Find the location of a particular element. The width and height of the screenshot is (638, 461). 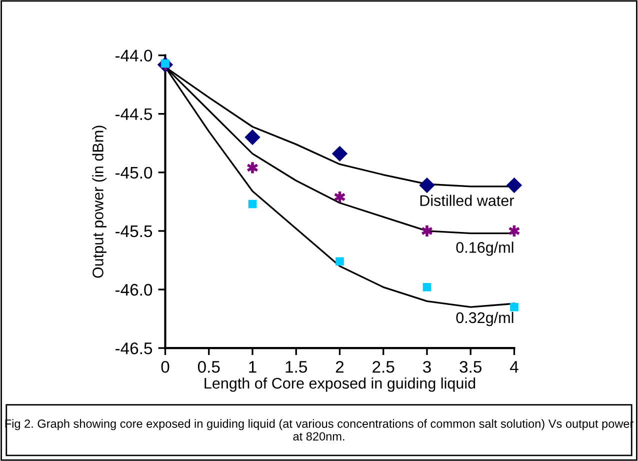

series-label: Distilled water is located at coordinates (467, 200).